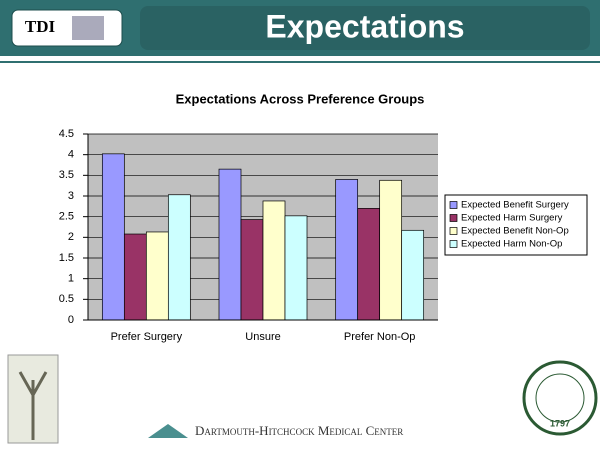 The image size is (600, 452). What do you see at coordinates (66, 217) in the screenshot?
I see `y-tick-label: 2.5` at bounding box center [66, 217].